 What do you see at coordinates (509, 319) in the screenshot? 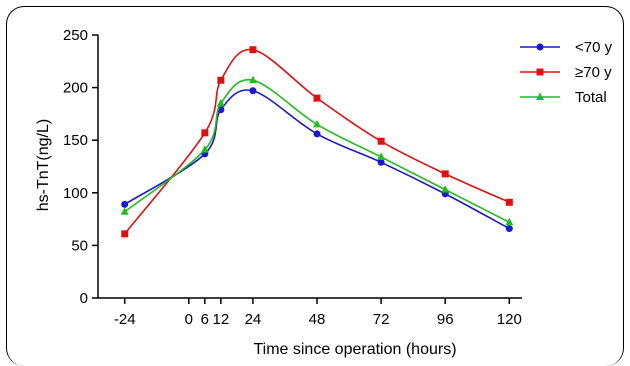
I see `x-tick-label: 120` at bounding box center [509, 319].